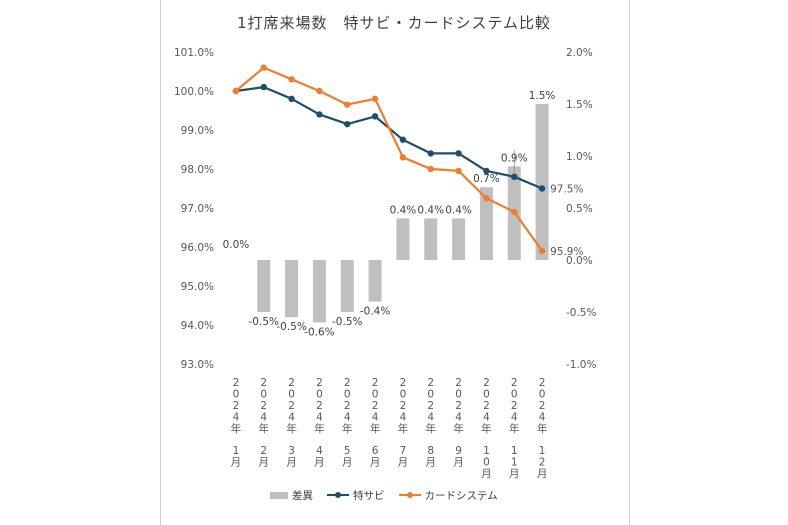  Describe the element at coordinates (194, 53) in the screenshot. I see `y-left-tick-label: 101.0%` at that location.